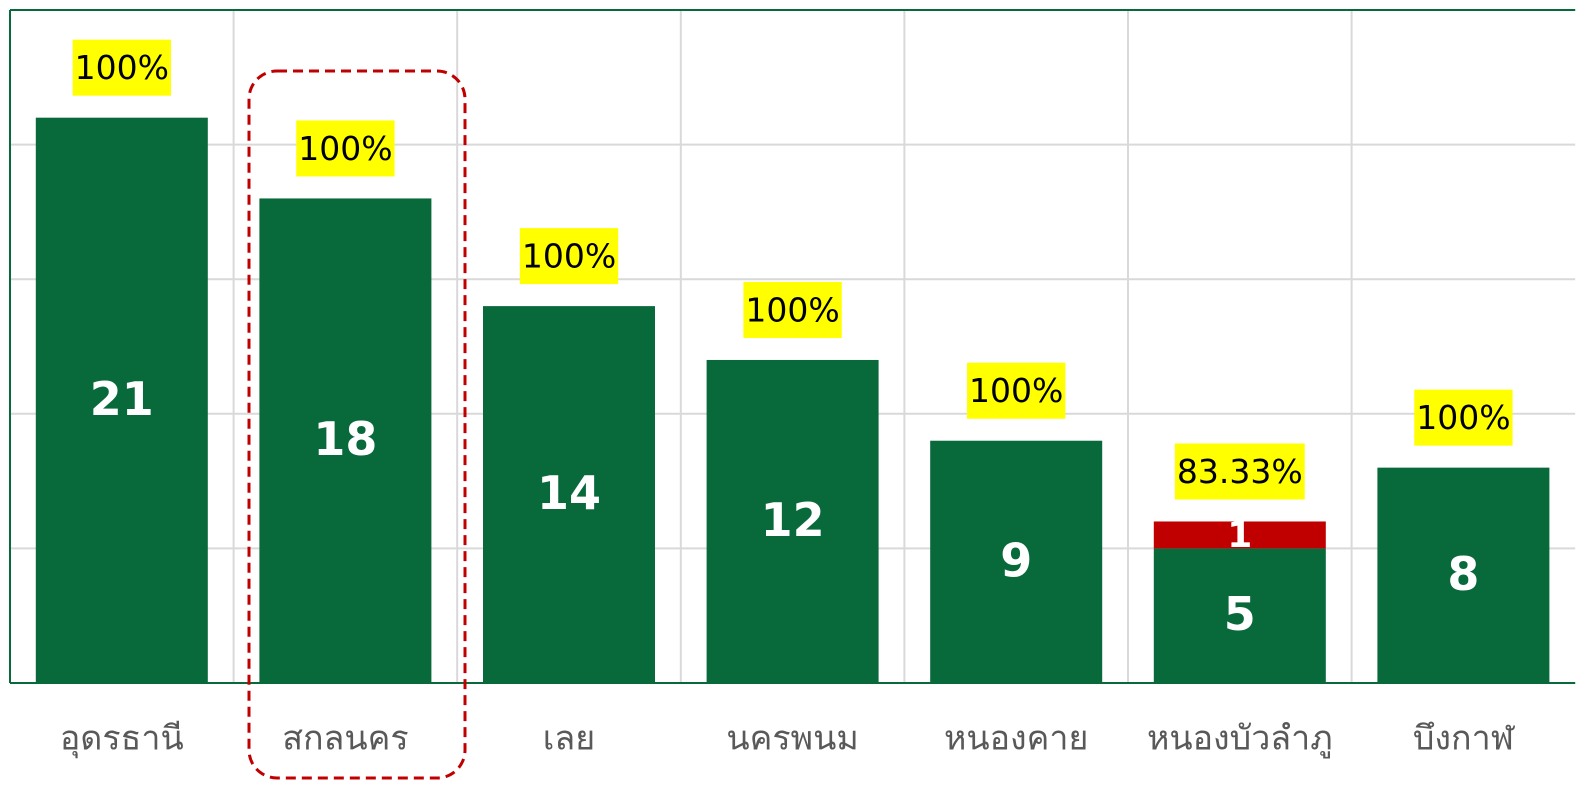 The image size is (1593, 794). I want to click on bar-value-label: 12, so click(793, 520).